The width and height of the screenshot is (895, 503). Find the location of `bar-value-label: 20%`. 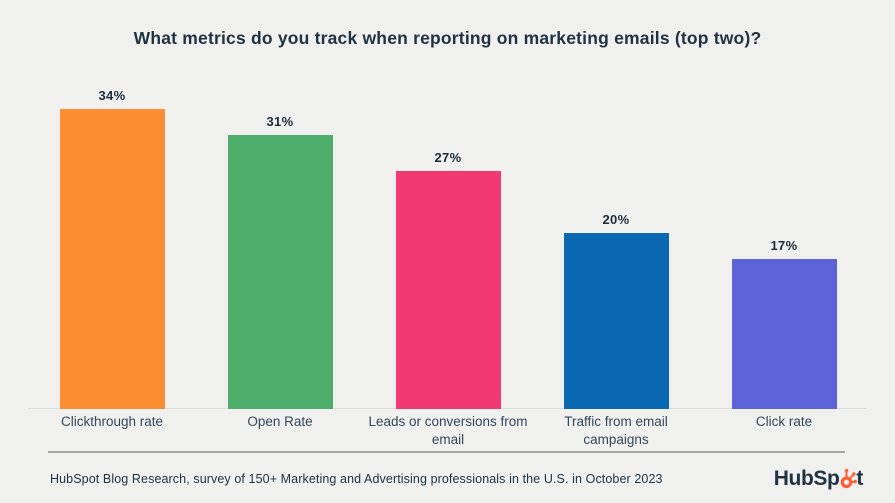

bar-value-label: 20% is located at coordinates (616, 219).